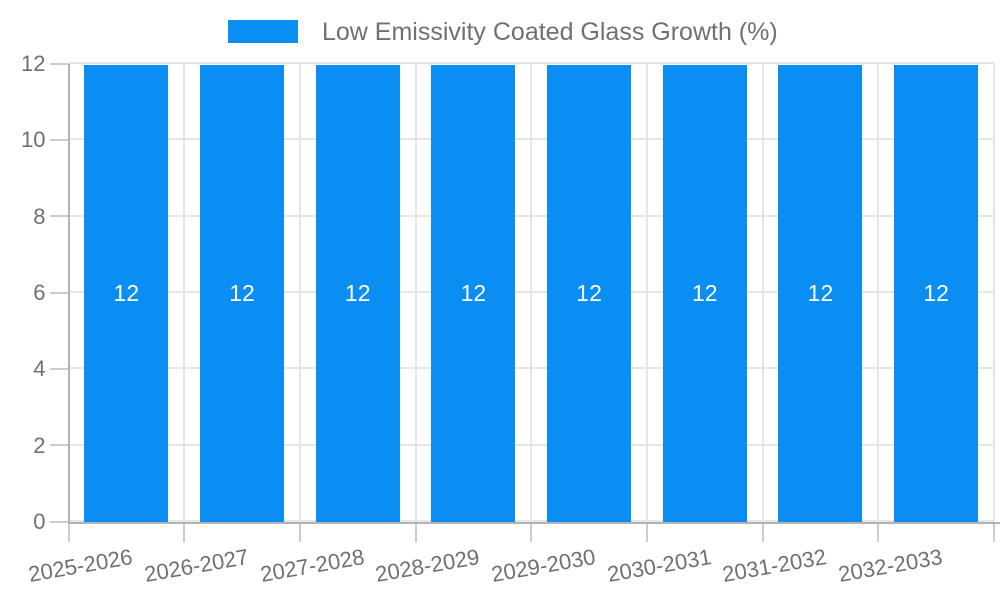  What do you see at coordinates (550, 32) in the screenshot?
I see `legend-label: Low Emissivity Coated Glass Growth (%)` at bounding box center [550, 32].